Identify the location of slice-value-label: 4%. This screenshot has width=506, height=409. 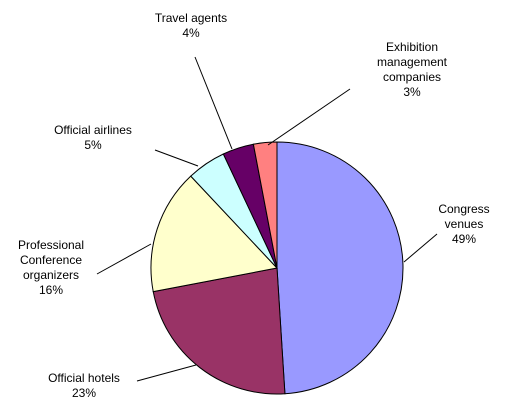
(191, 33).